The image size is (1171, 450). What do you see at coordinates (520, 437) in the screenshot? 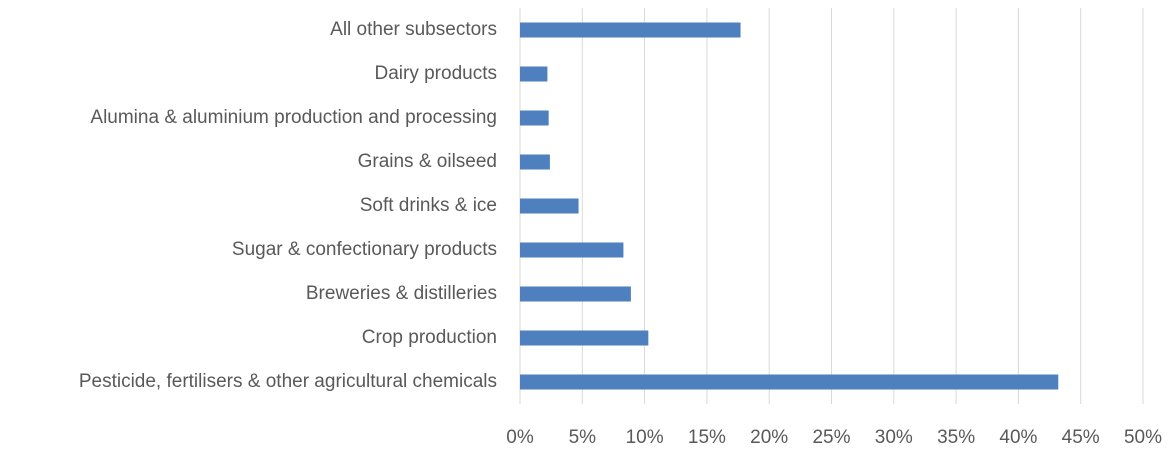
I see `x-tick-label: 0%` at bounding box center [520, 437].